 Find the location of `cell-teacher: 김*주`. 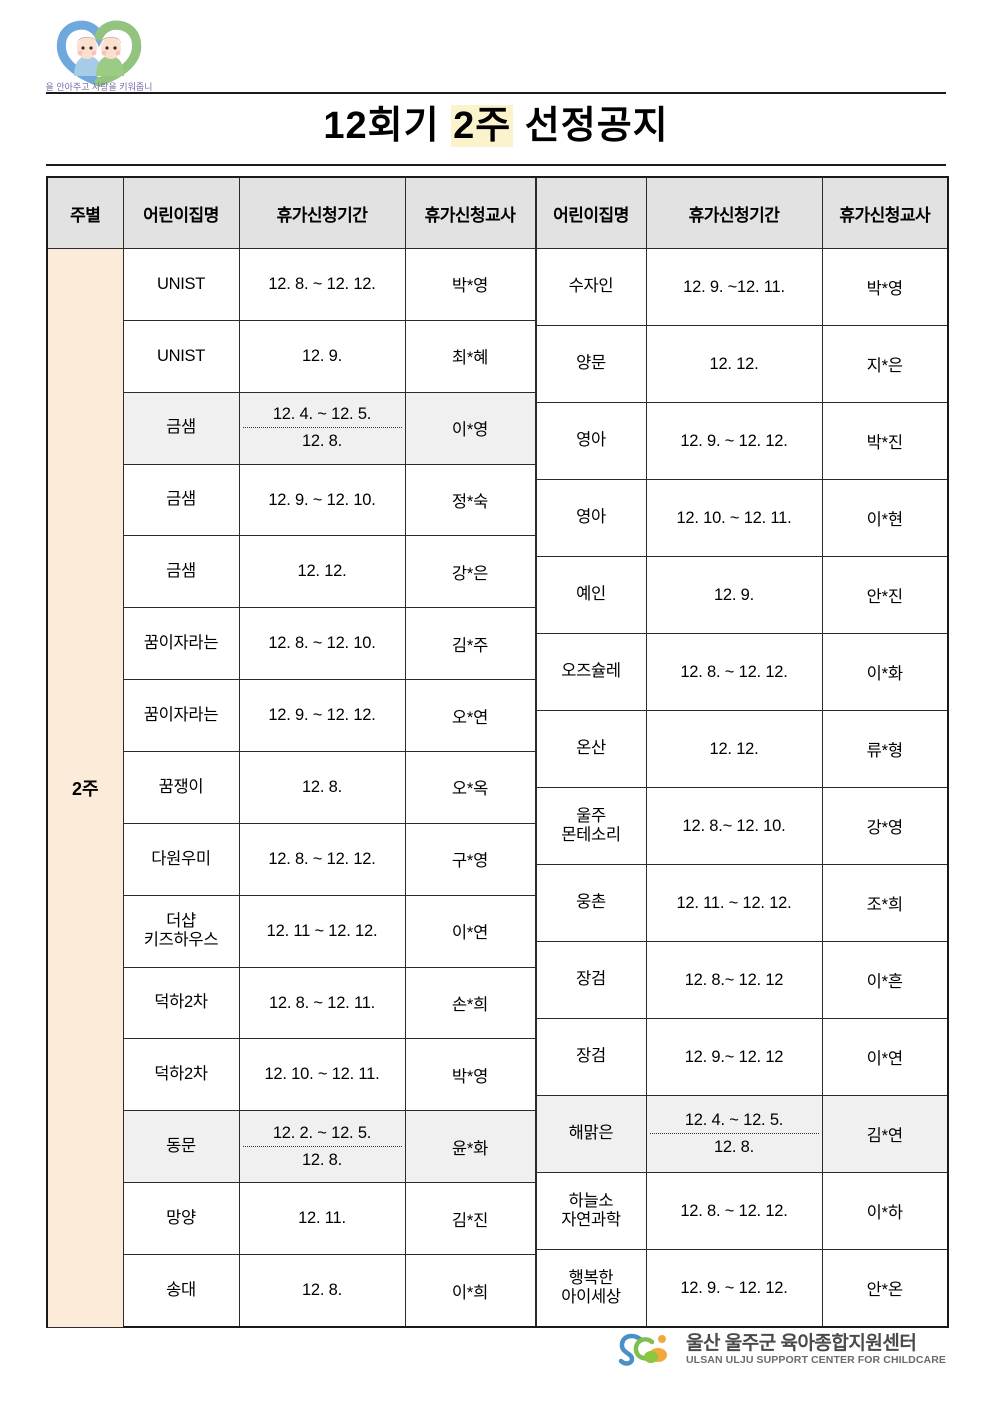

cell-teacher: 김*주 is located at coordinates (470, 644).